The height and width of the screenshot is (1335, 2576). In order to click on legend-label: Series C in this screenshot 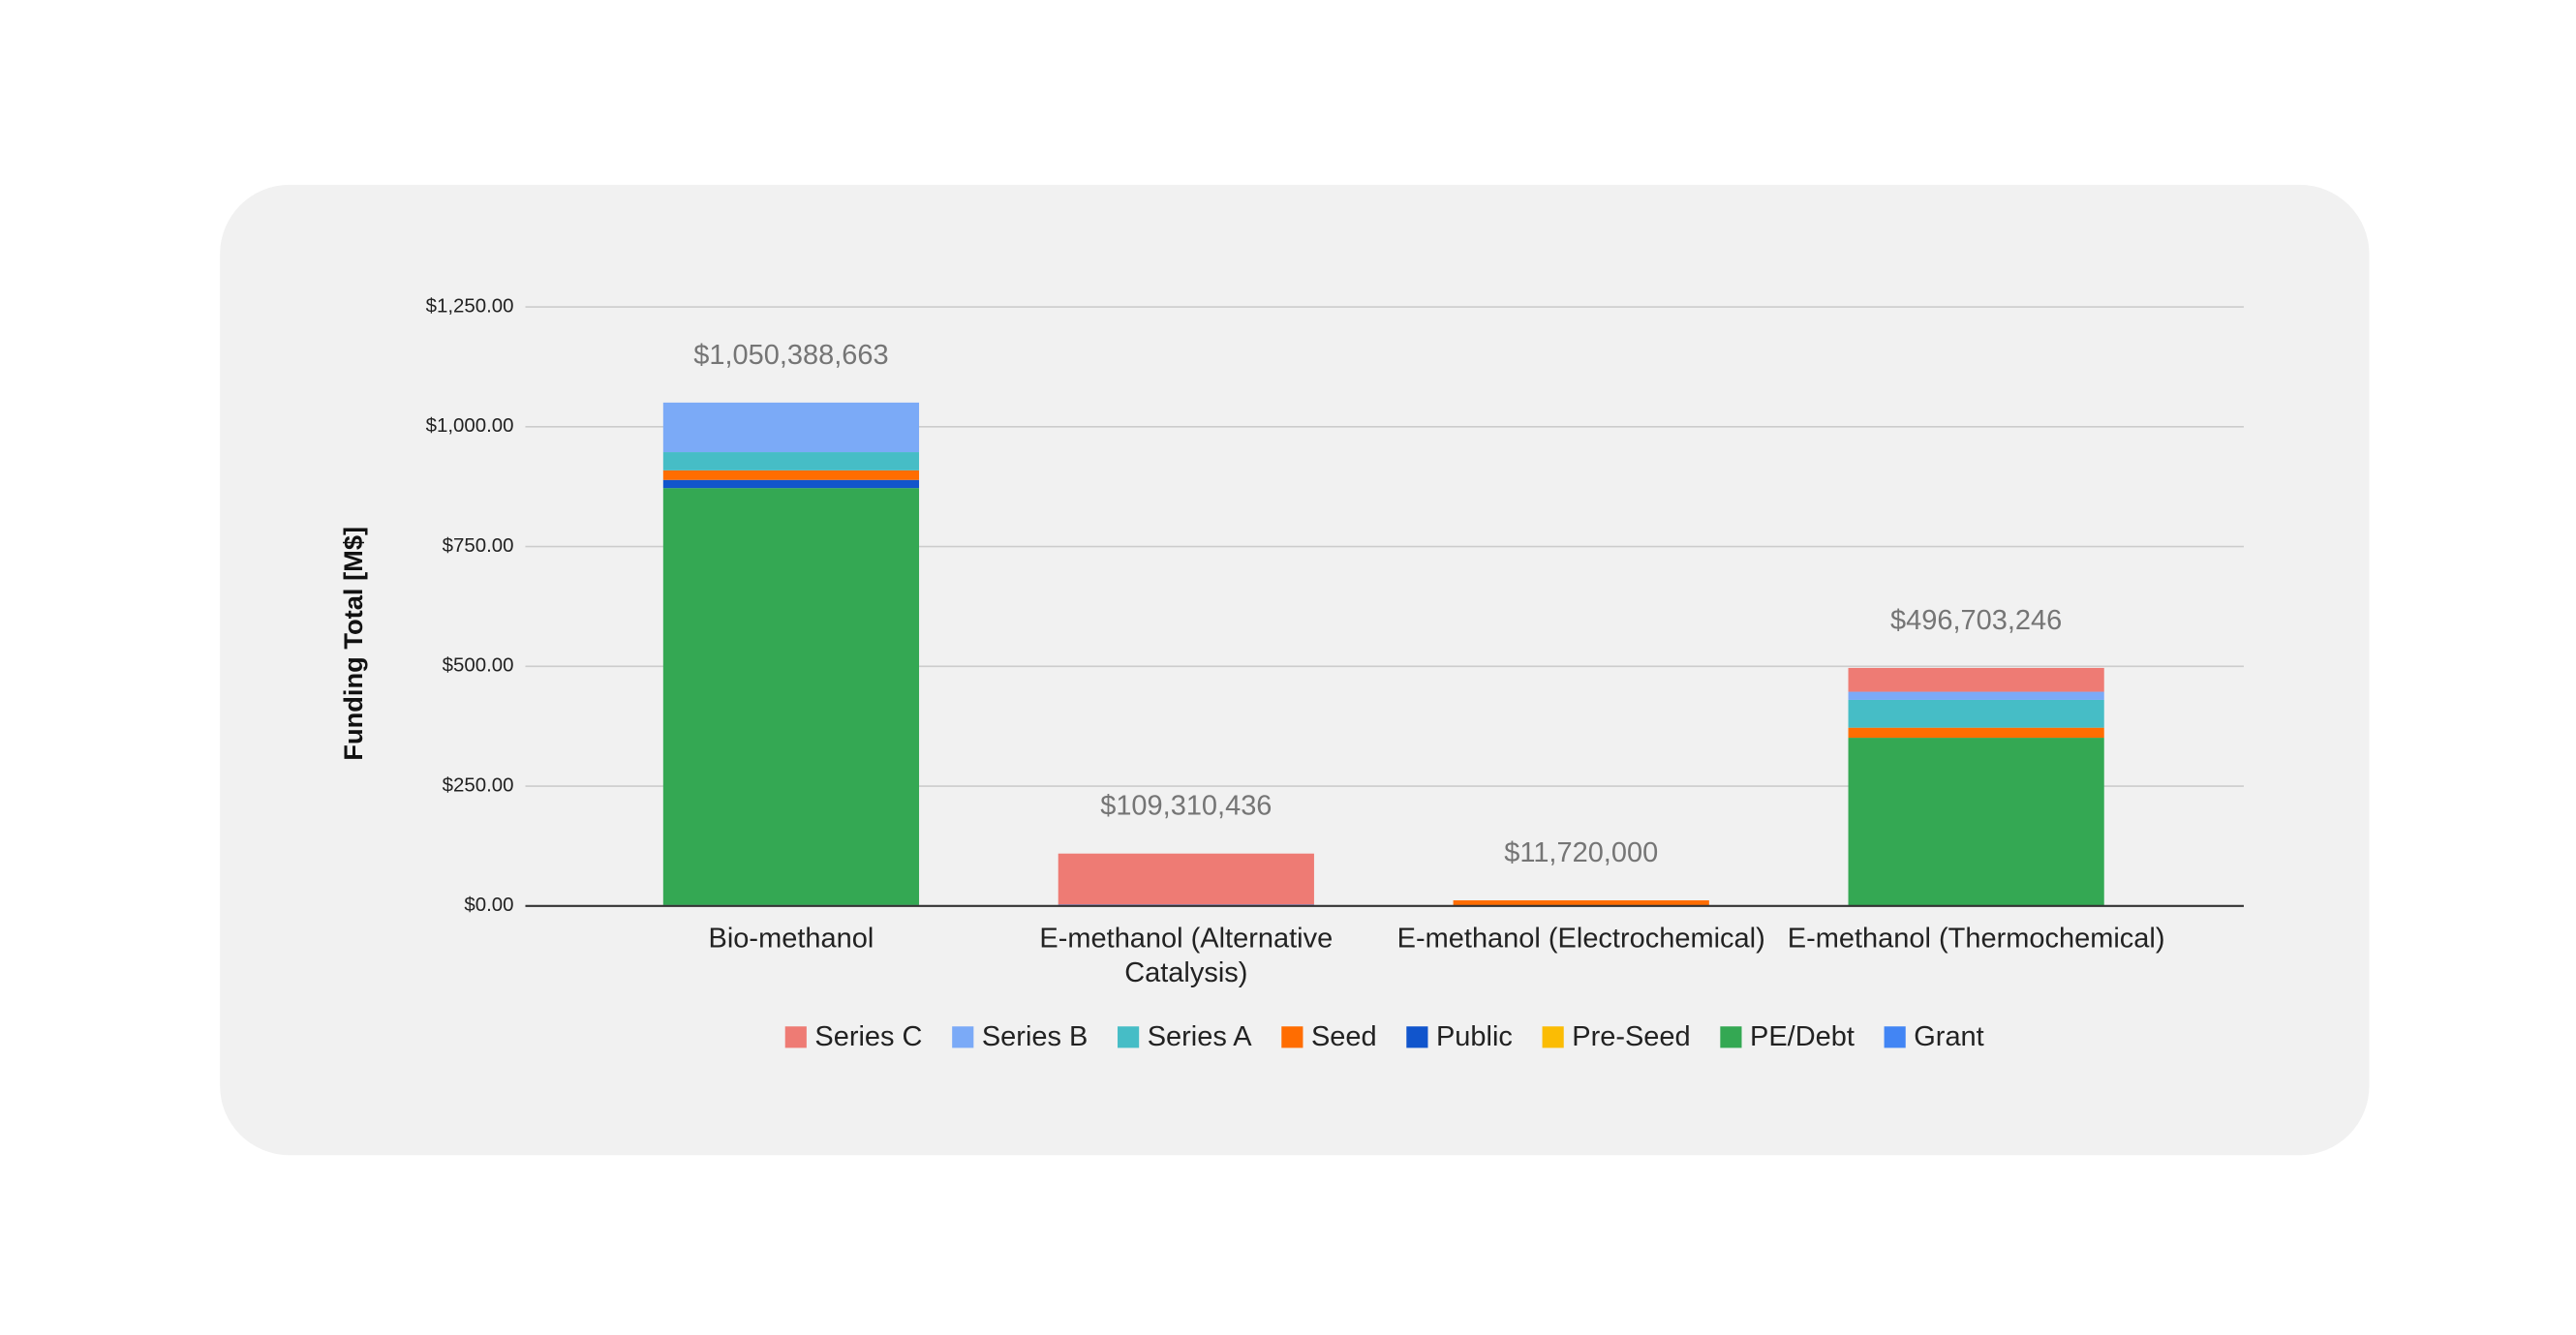, I will do `click(868, 1036)`.